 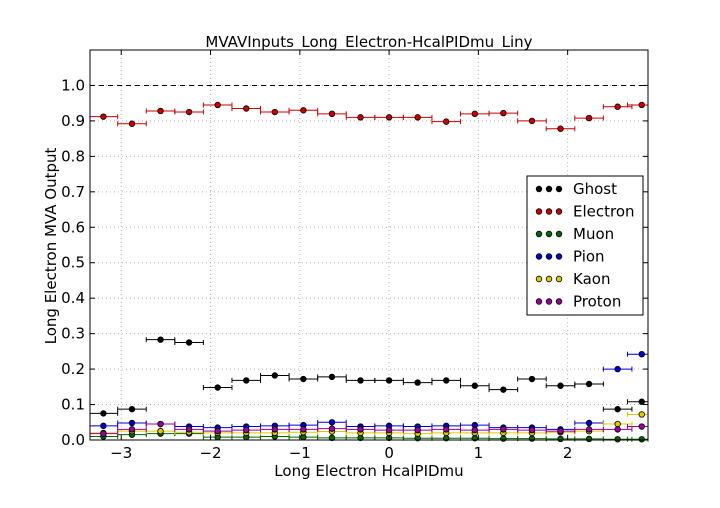 What do you see at coordinates (73, 298) in the screenshot?
I see `y-tick-label: 0.4` at bounding box center [73, 298].